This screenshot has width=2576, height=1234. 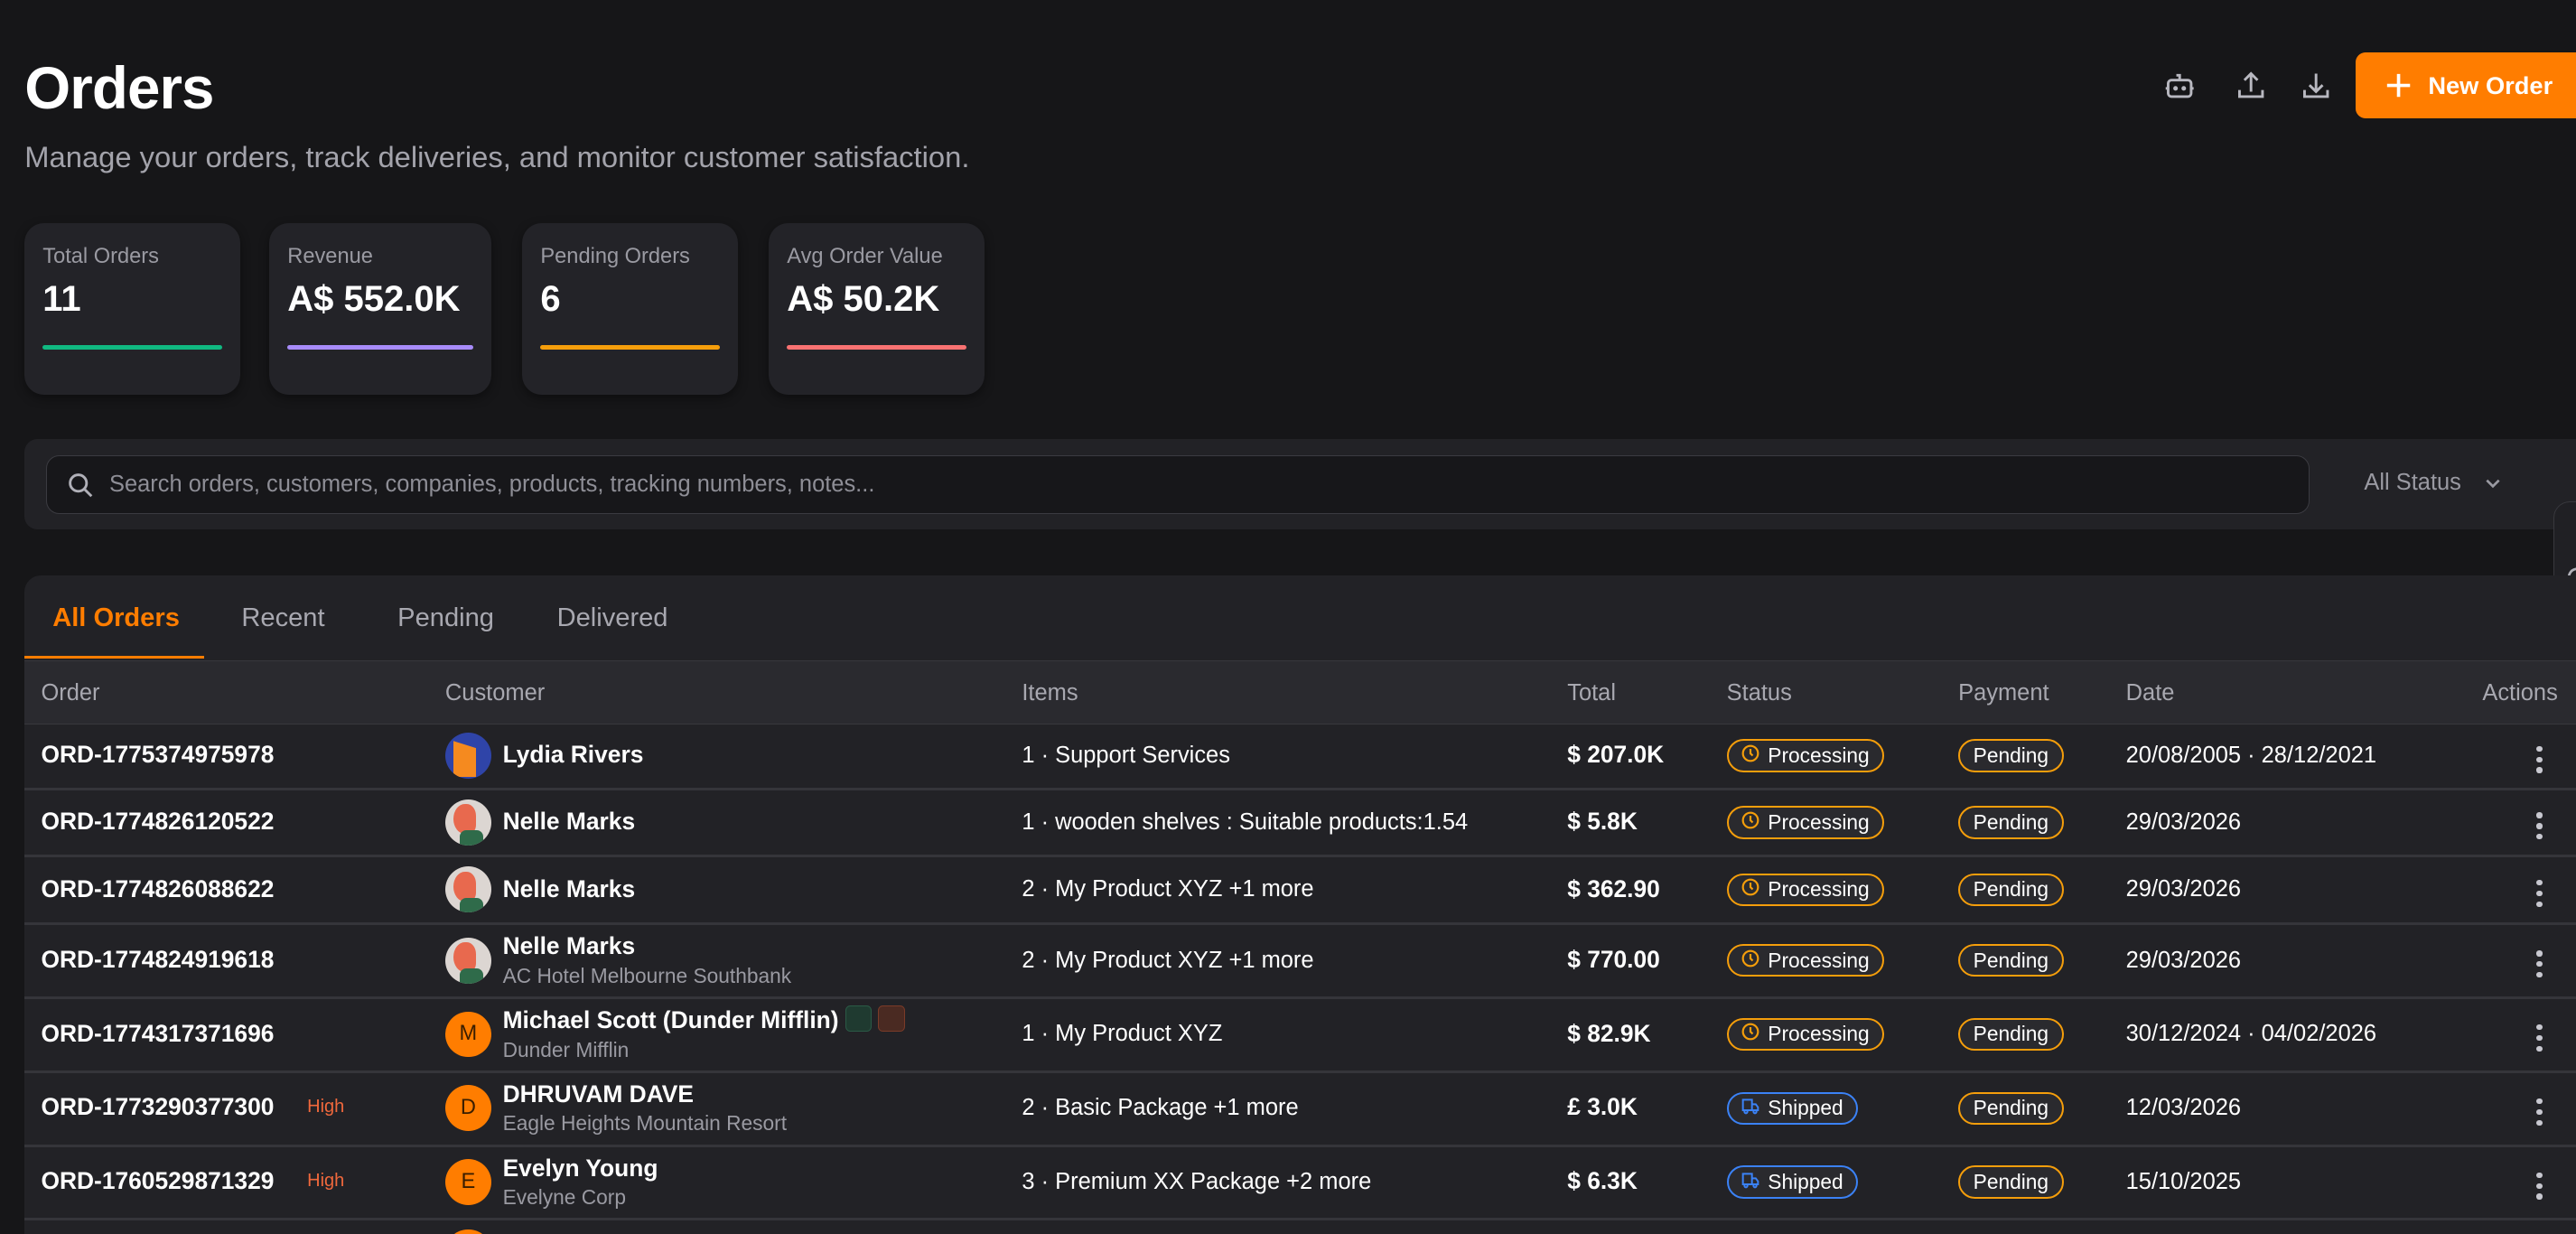 I want to click on tab-recent: Recent, so click(x=283, y=618).